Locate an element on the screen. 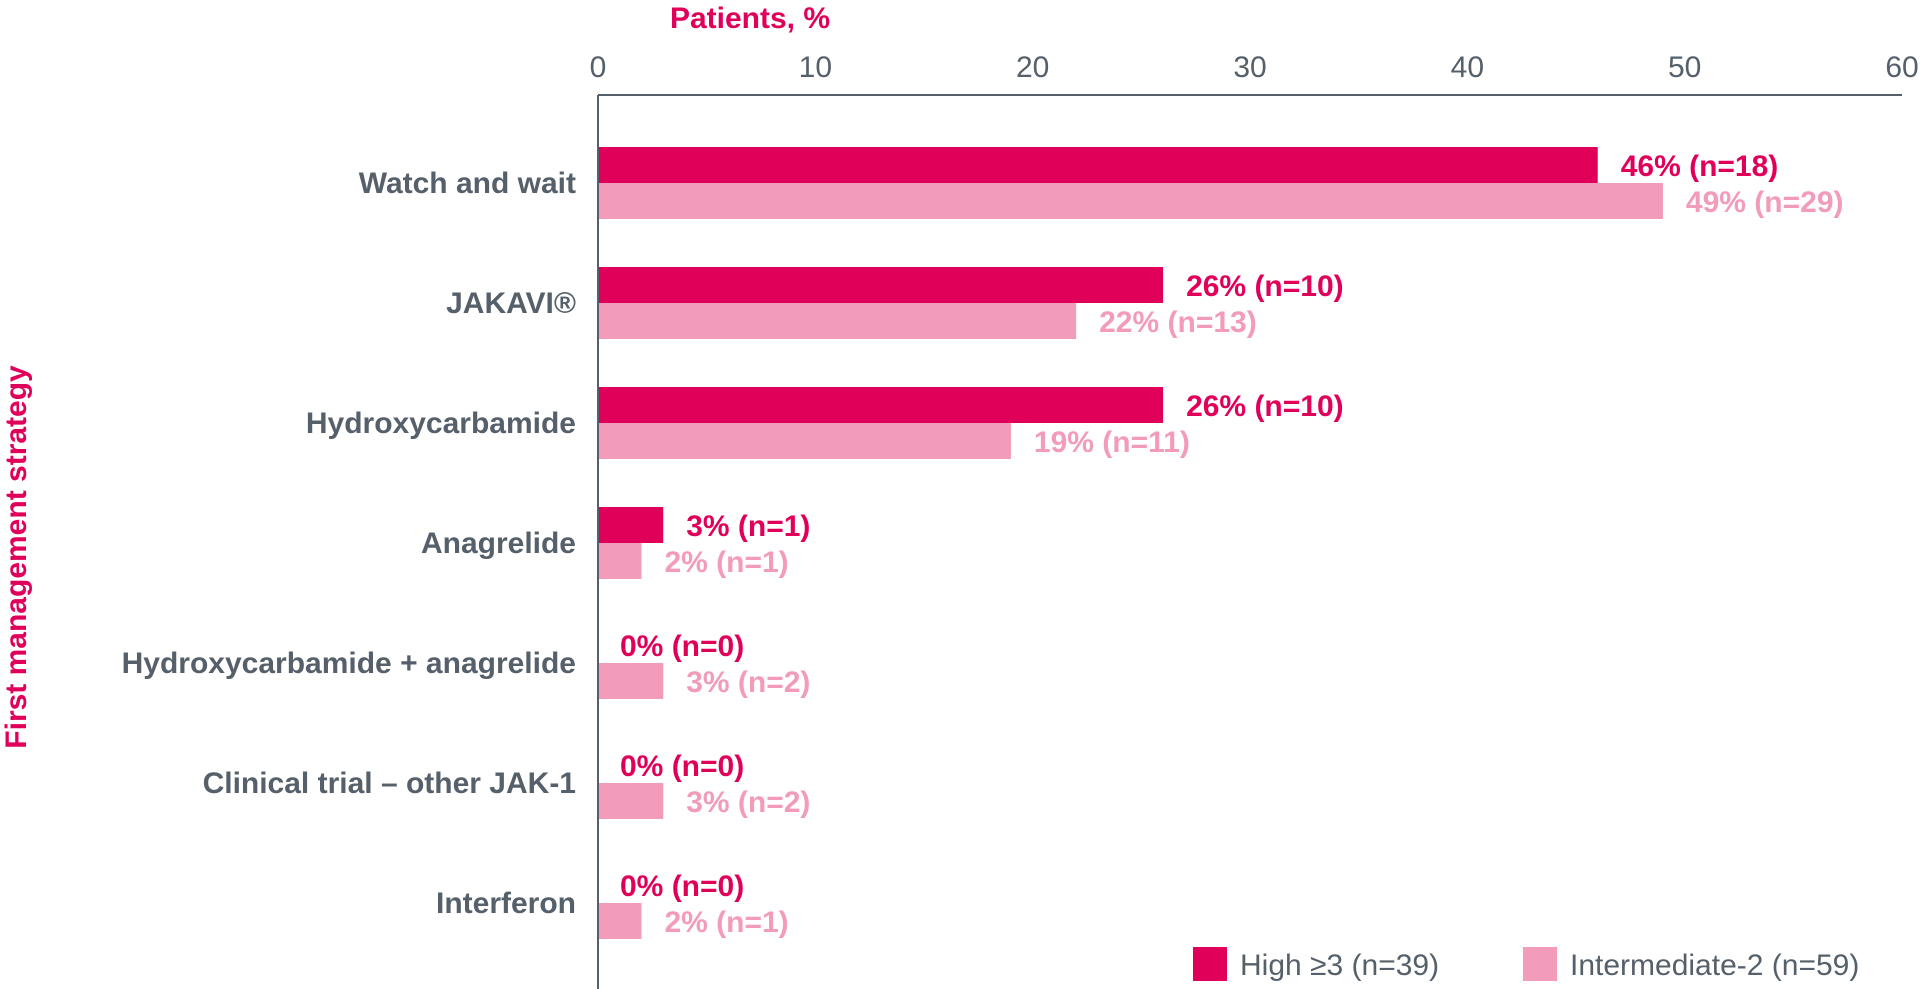 Image resolution: width=1920 pixels, height=989 pixels. category-label: Interferon is located at coordinates (506, 903).